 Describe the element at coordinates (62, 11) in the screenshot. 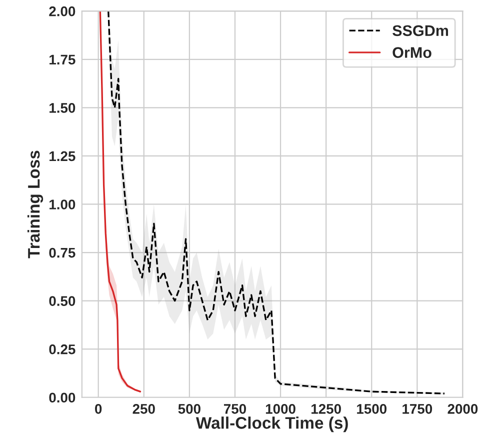

I see `y-tick-label: 2.00` at that location.